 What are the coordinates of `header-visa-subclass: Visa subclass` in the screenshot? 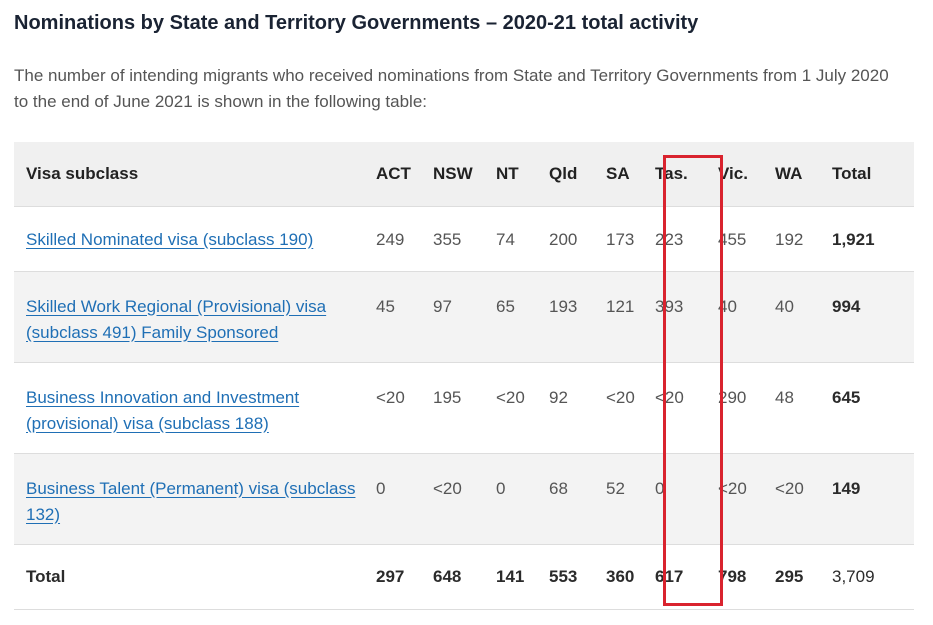 It's located at (189, 174).